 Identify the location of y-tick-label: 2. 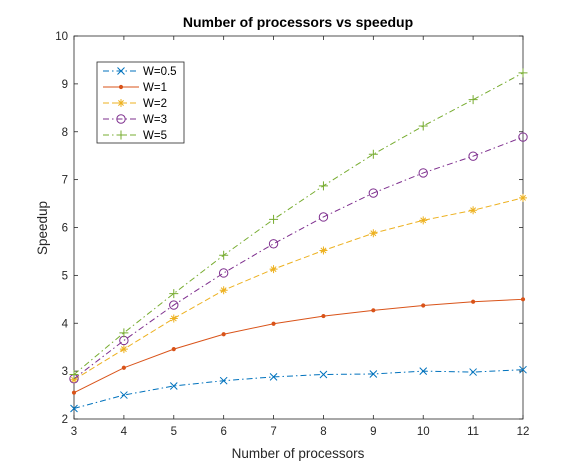
(65, 420).